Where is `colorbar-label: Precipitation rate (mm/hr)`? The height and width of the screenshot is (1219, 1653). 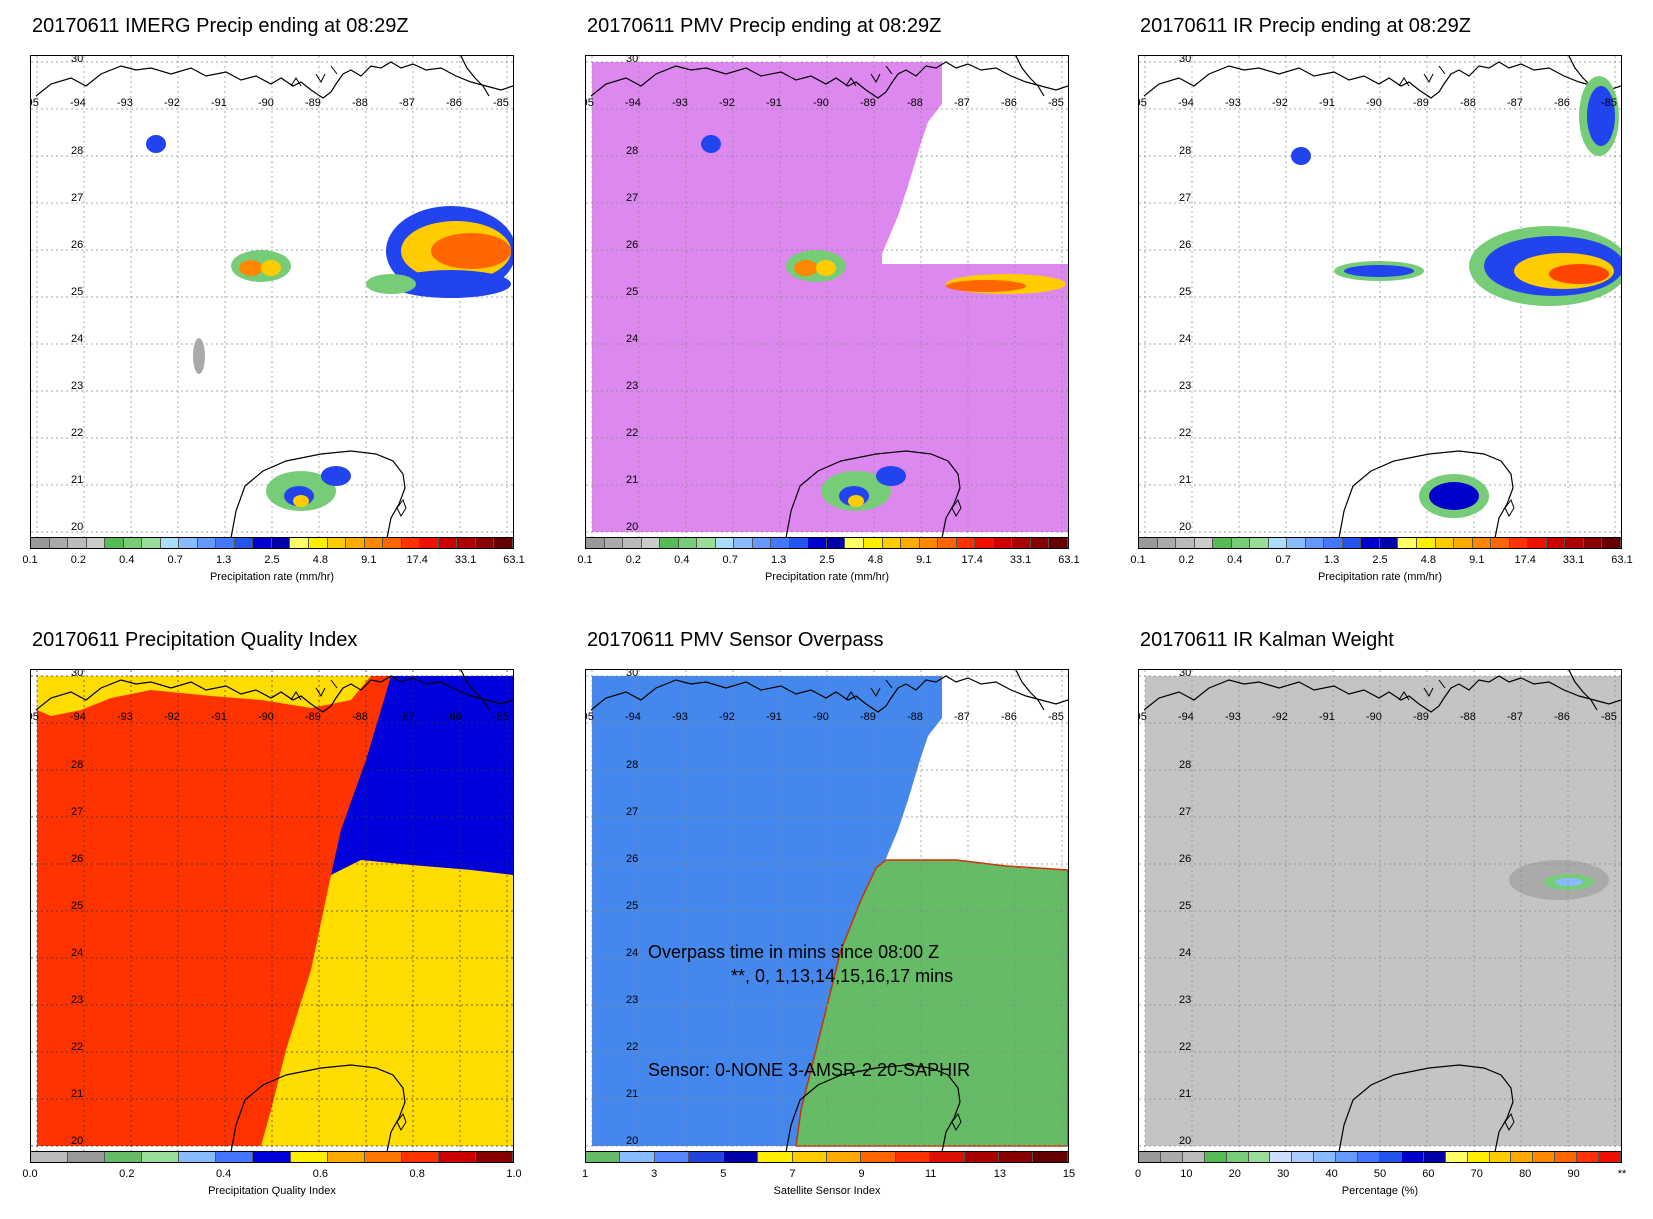
colorbar-label: Precipitation rate (mm/hr) is located at coordinates (272, 577).